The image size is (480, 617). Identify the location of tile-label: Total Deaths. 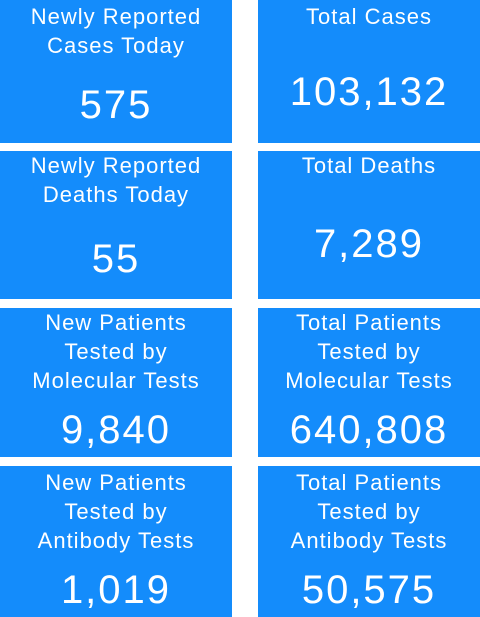
(369, 165).